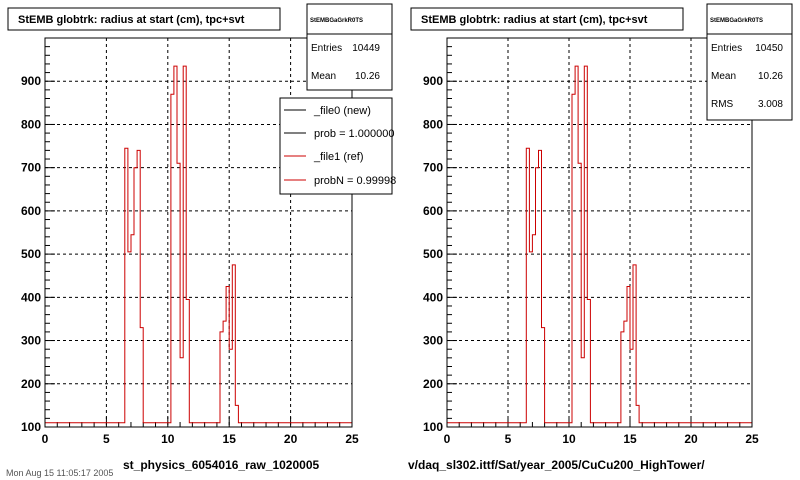  Describe the element at coordinates (433, 427) in the screenshot. I see `right-y-tick-label: 100` at that location.